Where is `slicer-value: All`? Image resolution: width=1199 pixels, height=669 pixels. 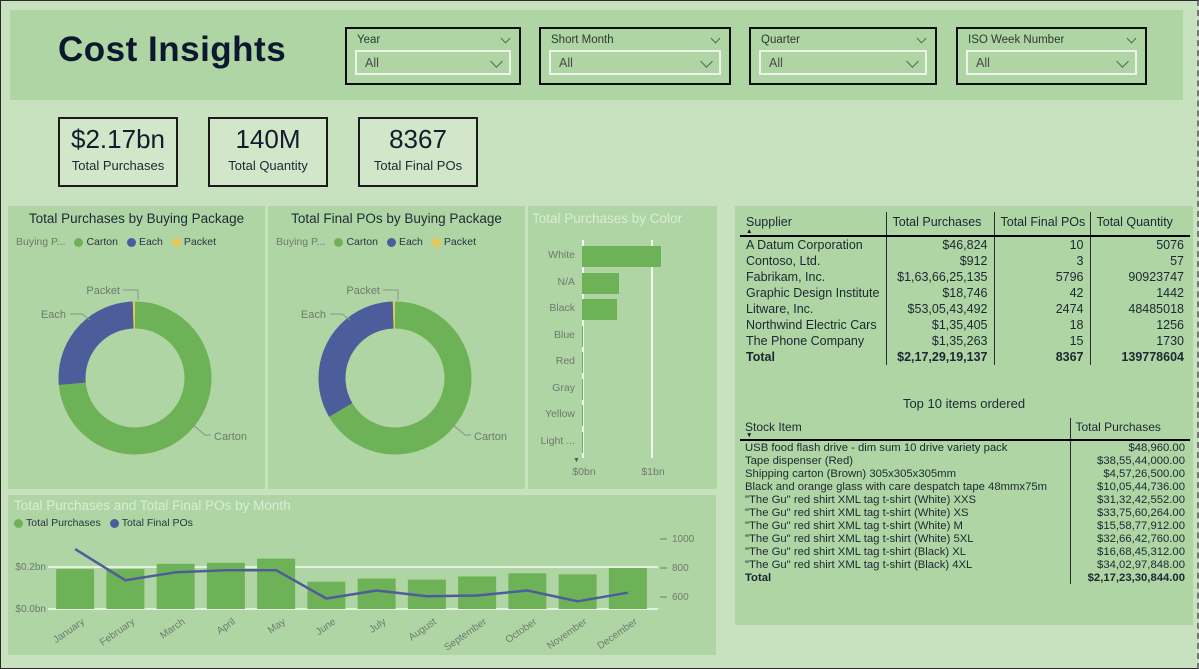
slicer-value: All is located at coordinates (983, 62).